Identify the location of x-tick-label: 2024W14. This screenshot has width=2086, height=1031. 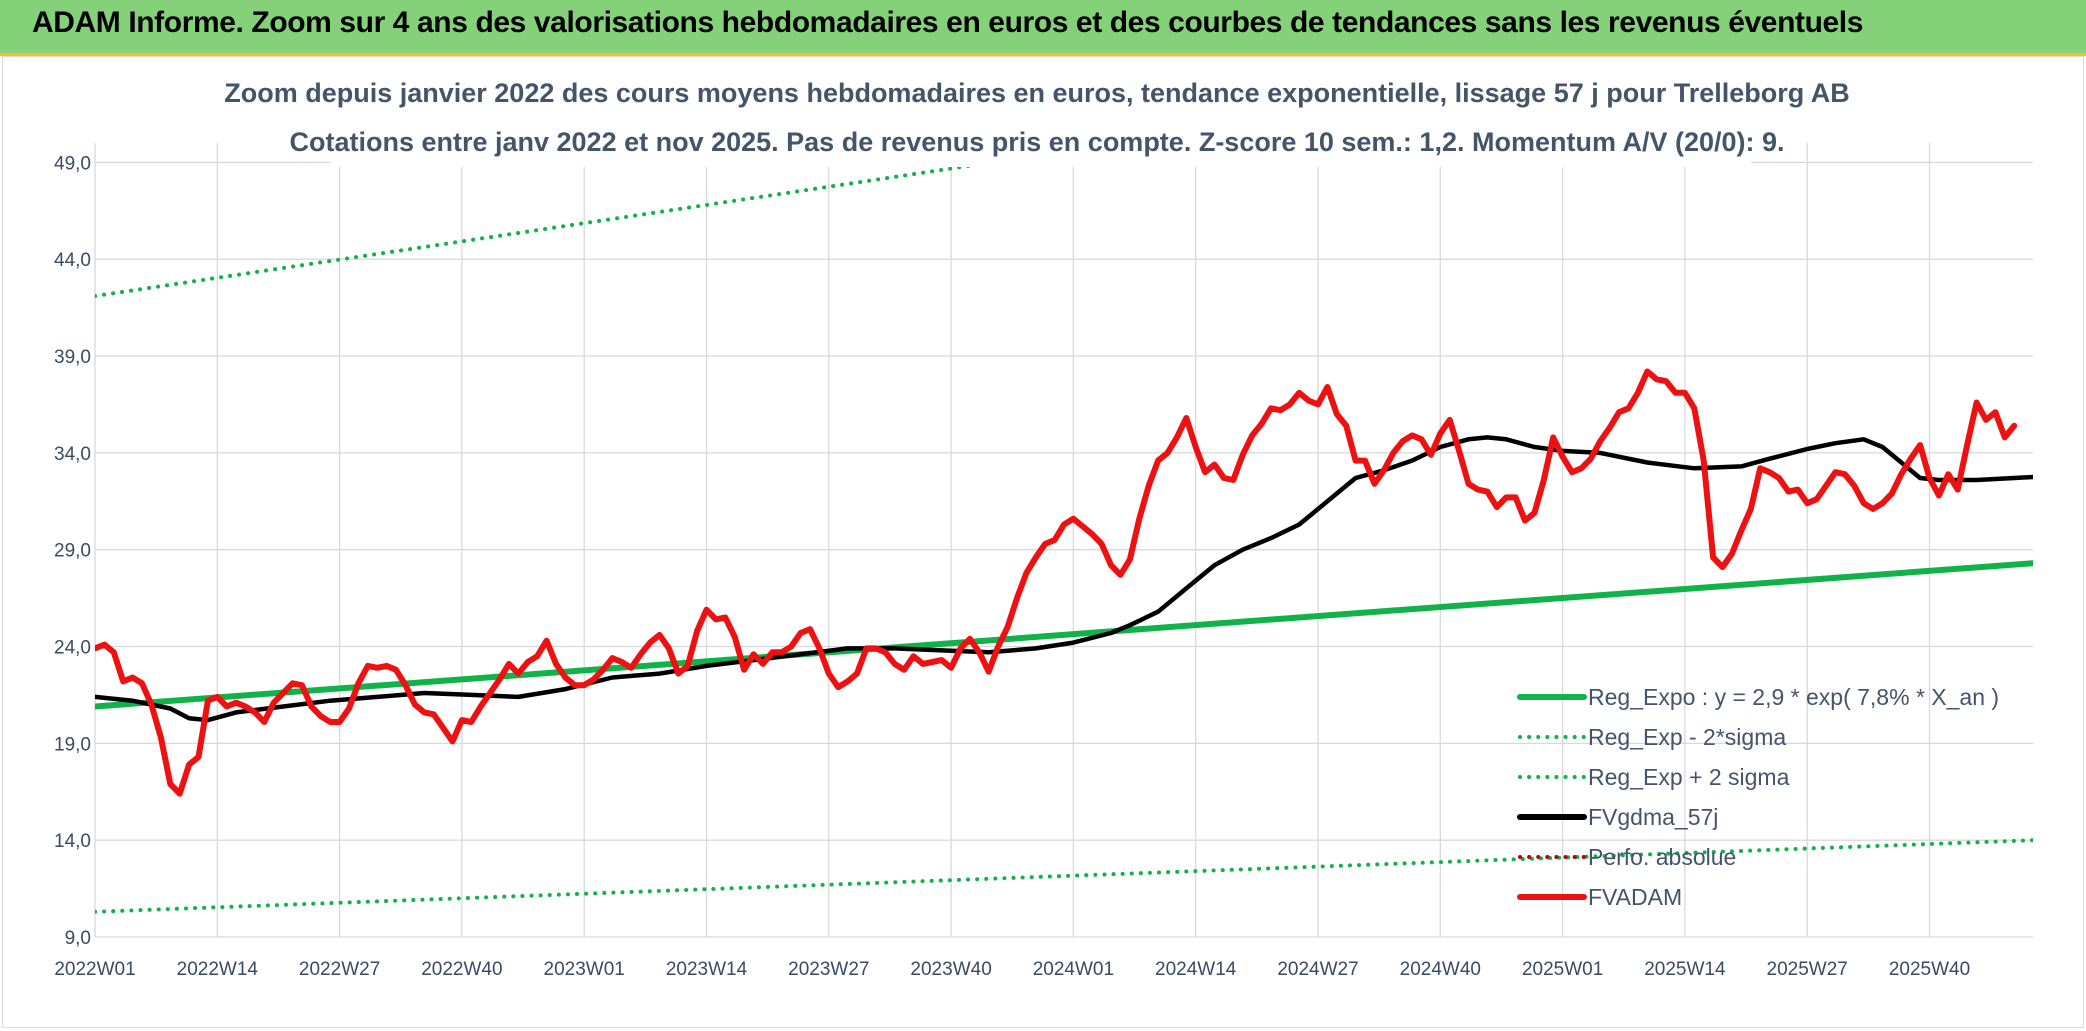
(1196, 969).